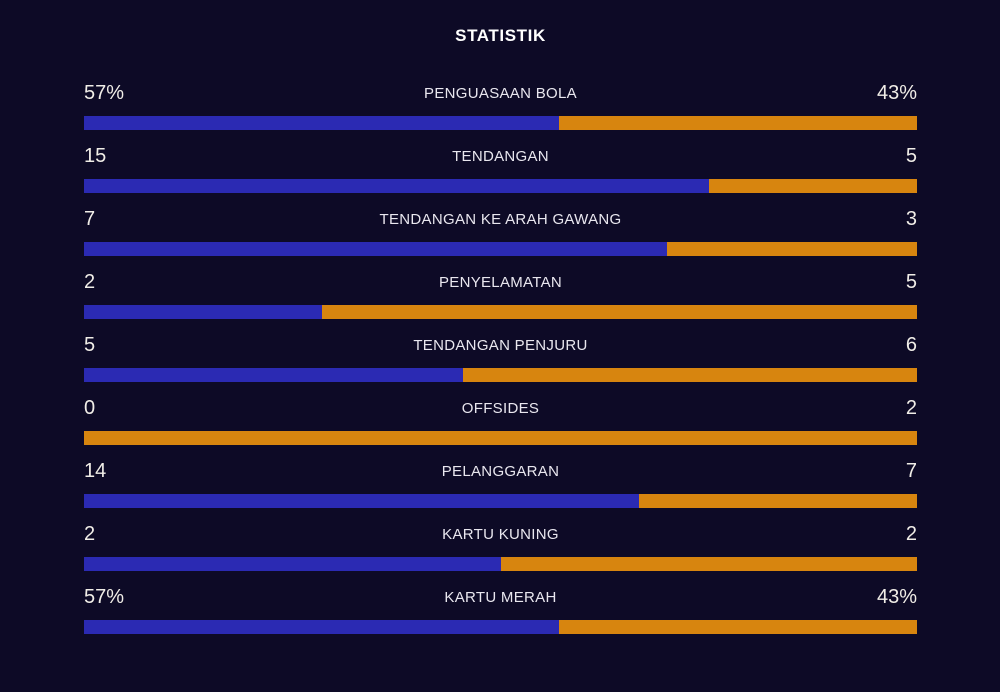 The height and width of the screenshot is (692, 1000). Describe the element at coordinates (500, 169) in the screenshot. I see `stat-row: 15 TENDANGAN 5` at that location.